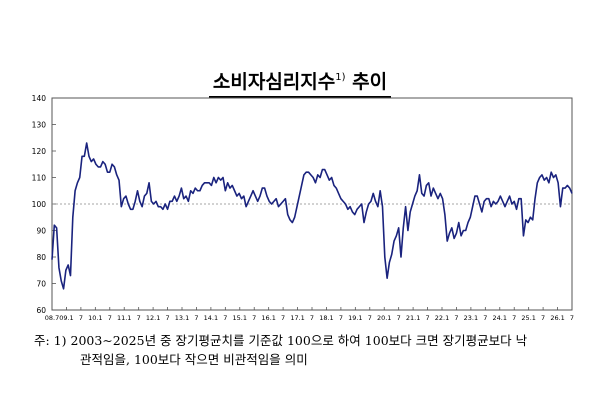 The width and height of the screenshot is (600, 400). What do you see at coordinates (153, 318) in the screenshot?
I see `x-tick-label: 12.1` at bounding box center [153, 318].